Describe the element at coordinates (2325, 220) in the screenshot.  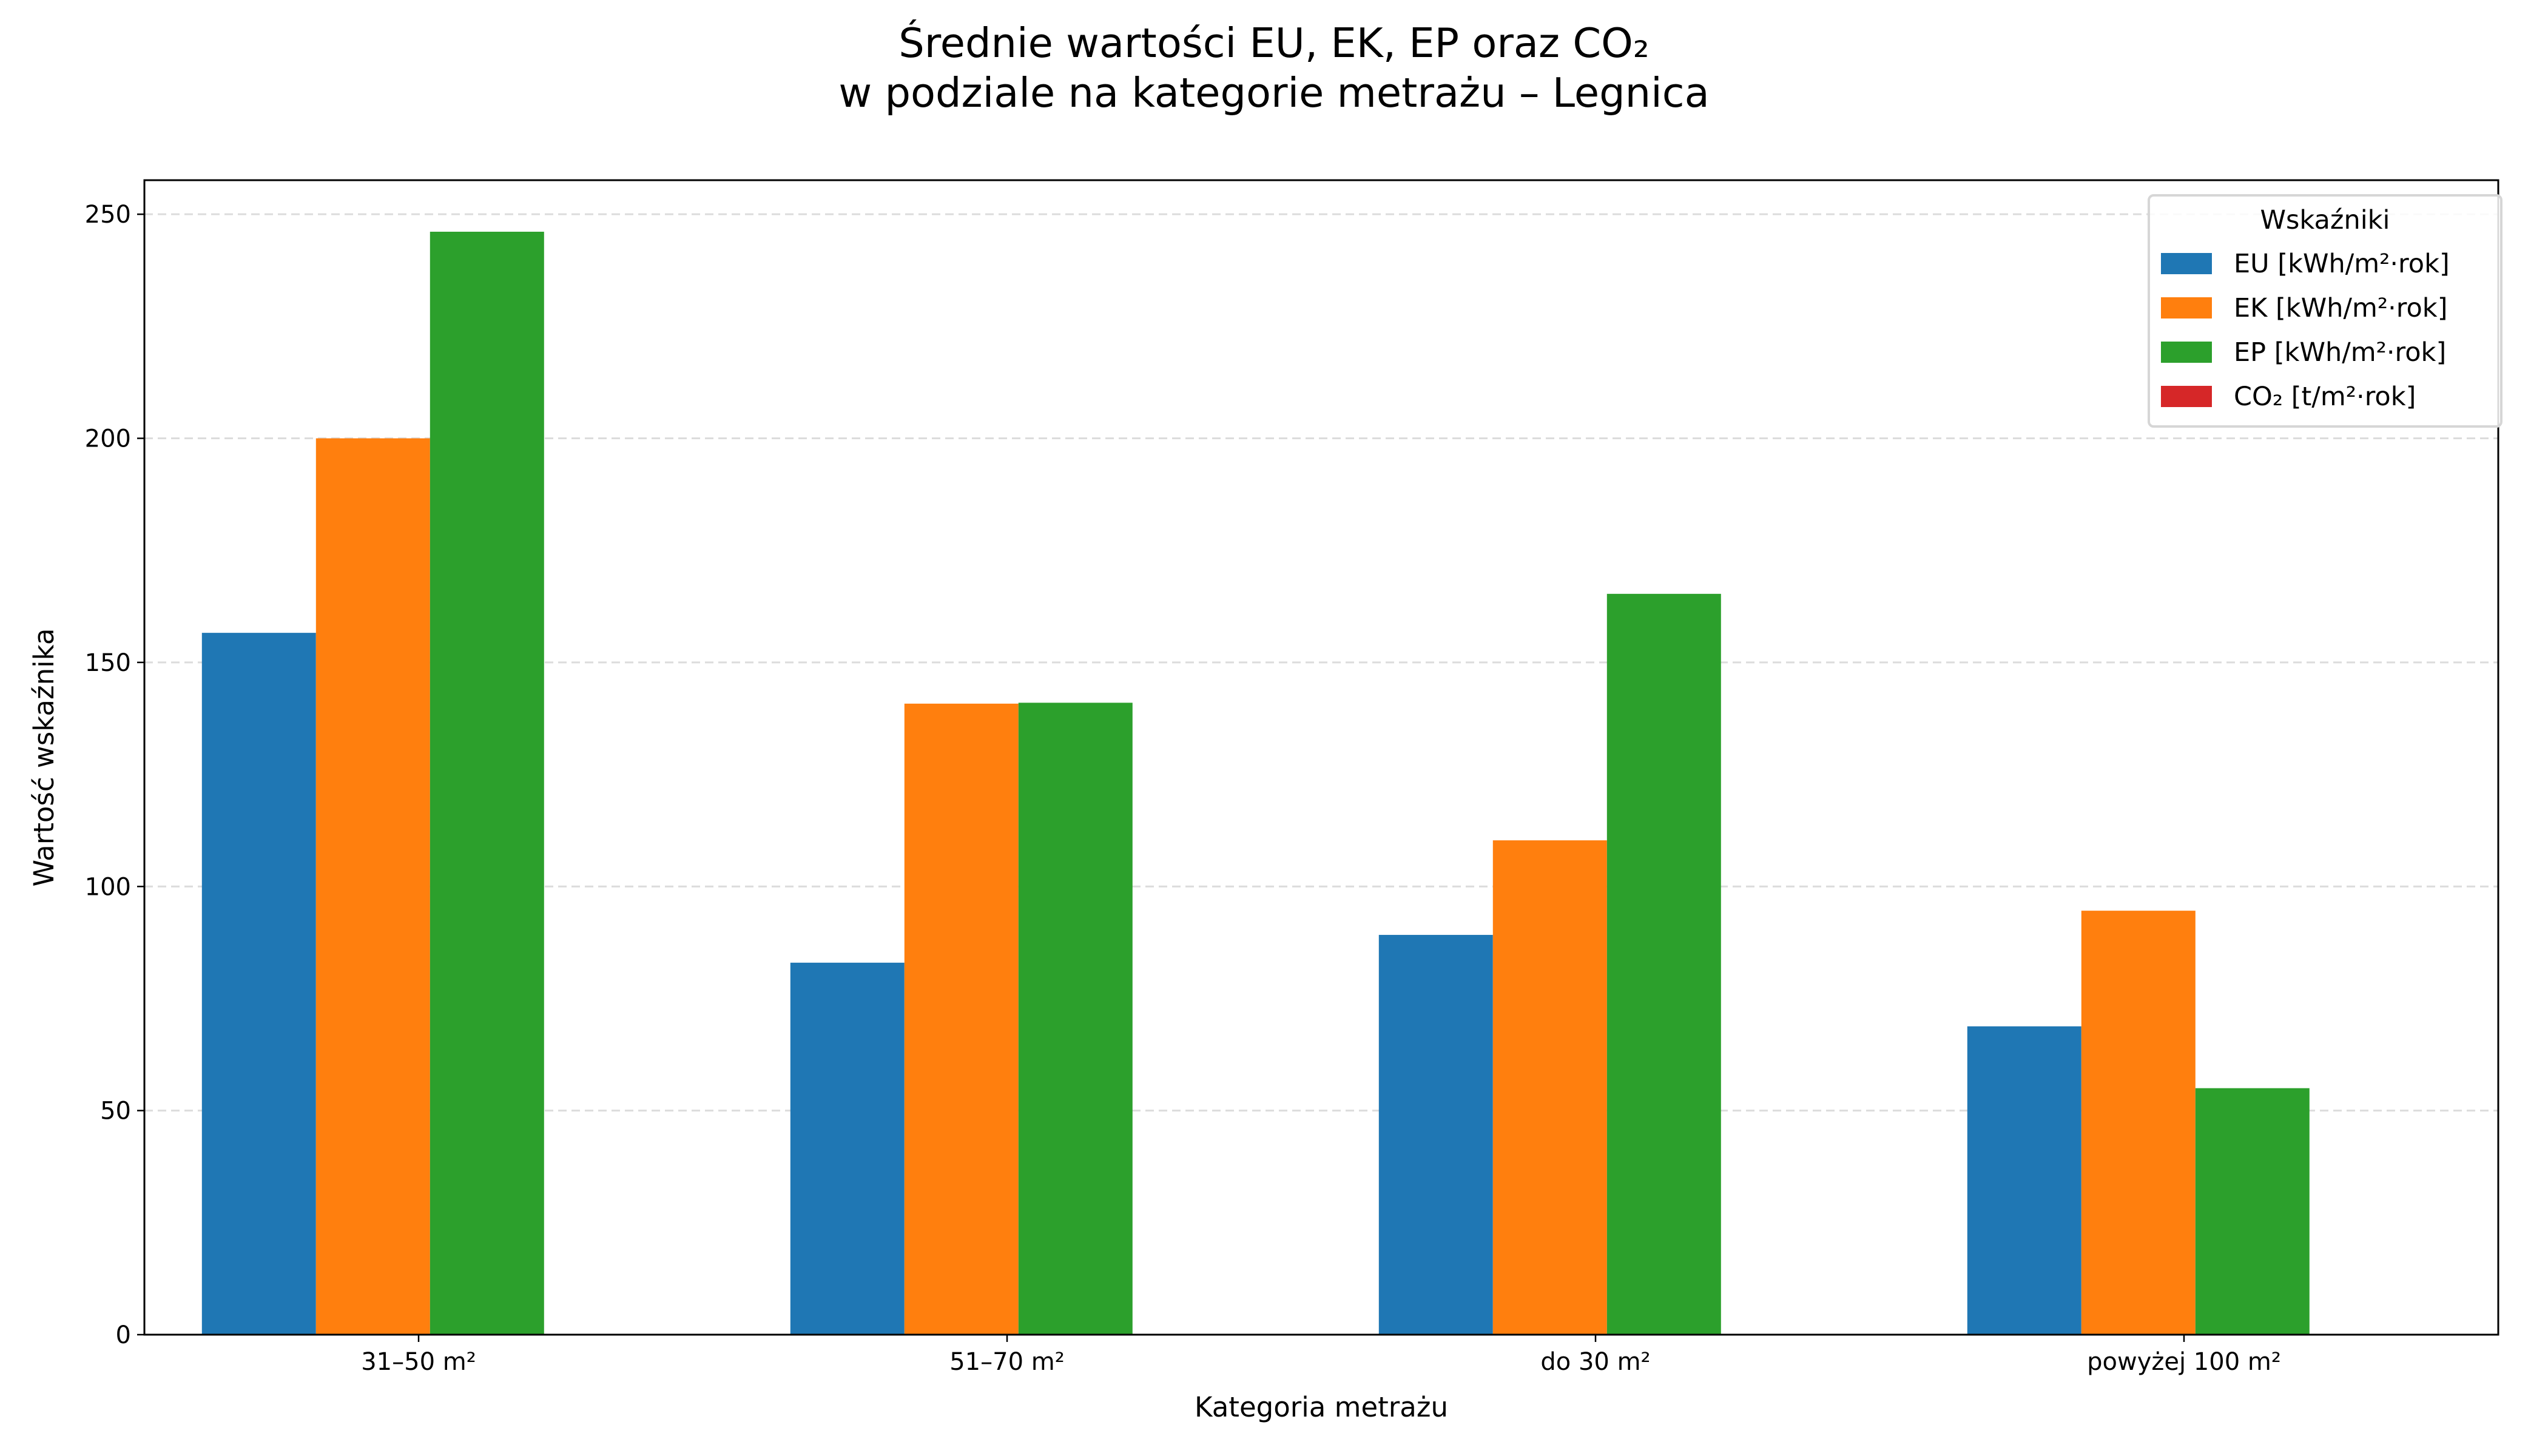
I see `legend-title: Wskaźniki` at that location.